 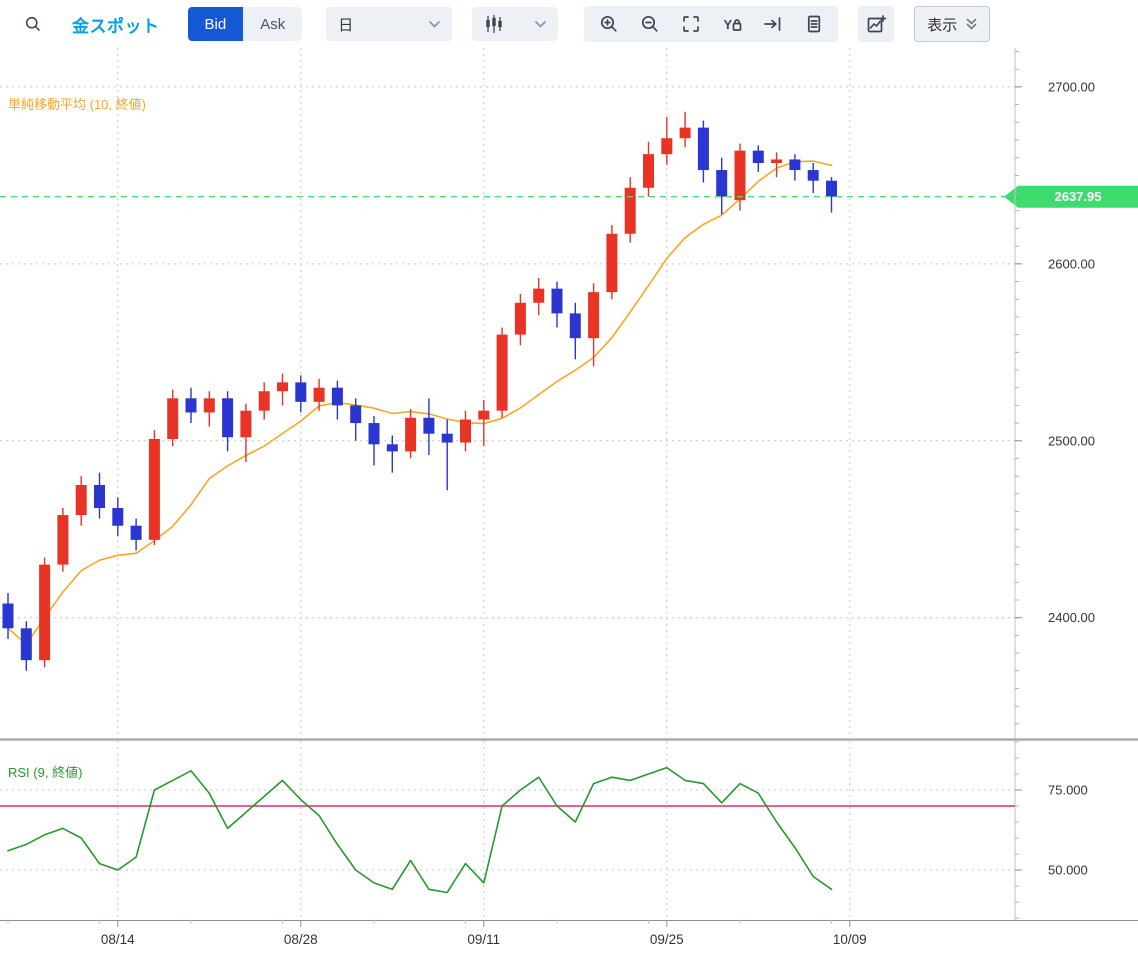 What do you see at coordinates (1071, 263) in the screenshot?
I see `svg-text: 2600.00` at bounding box center [1071, 263].